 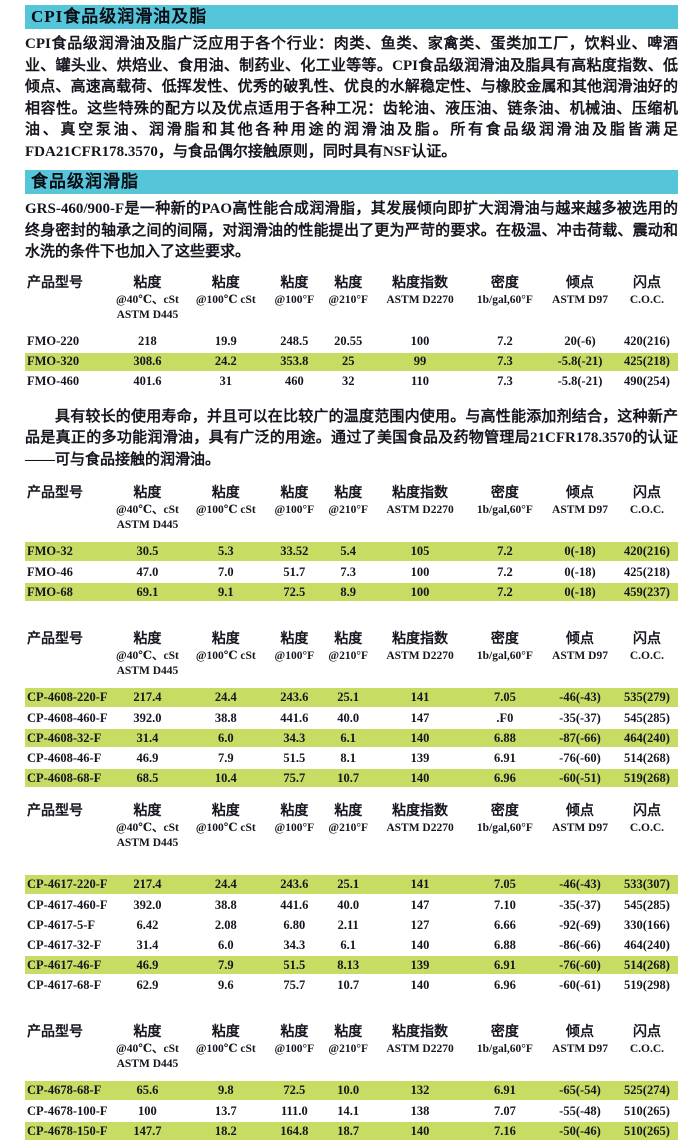 I want to click on value-cell: 6.96, so click(x=504, y=984).